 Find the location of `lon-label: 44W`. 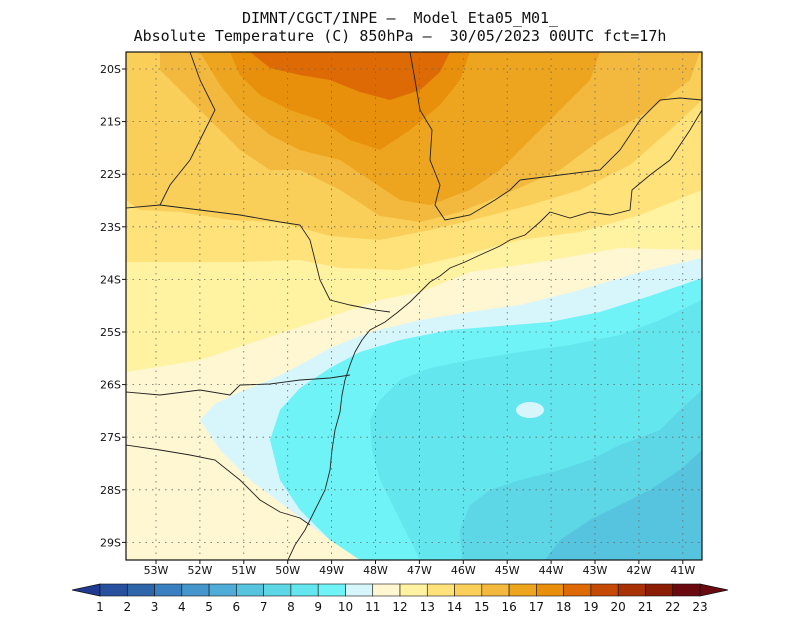

lon-label: 44W is located at coordinates (551, 570).